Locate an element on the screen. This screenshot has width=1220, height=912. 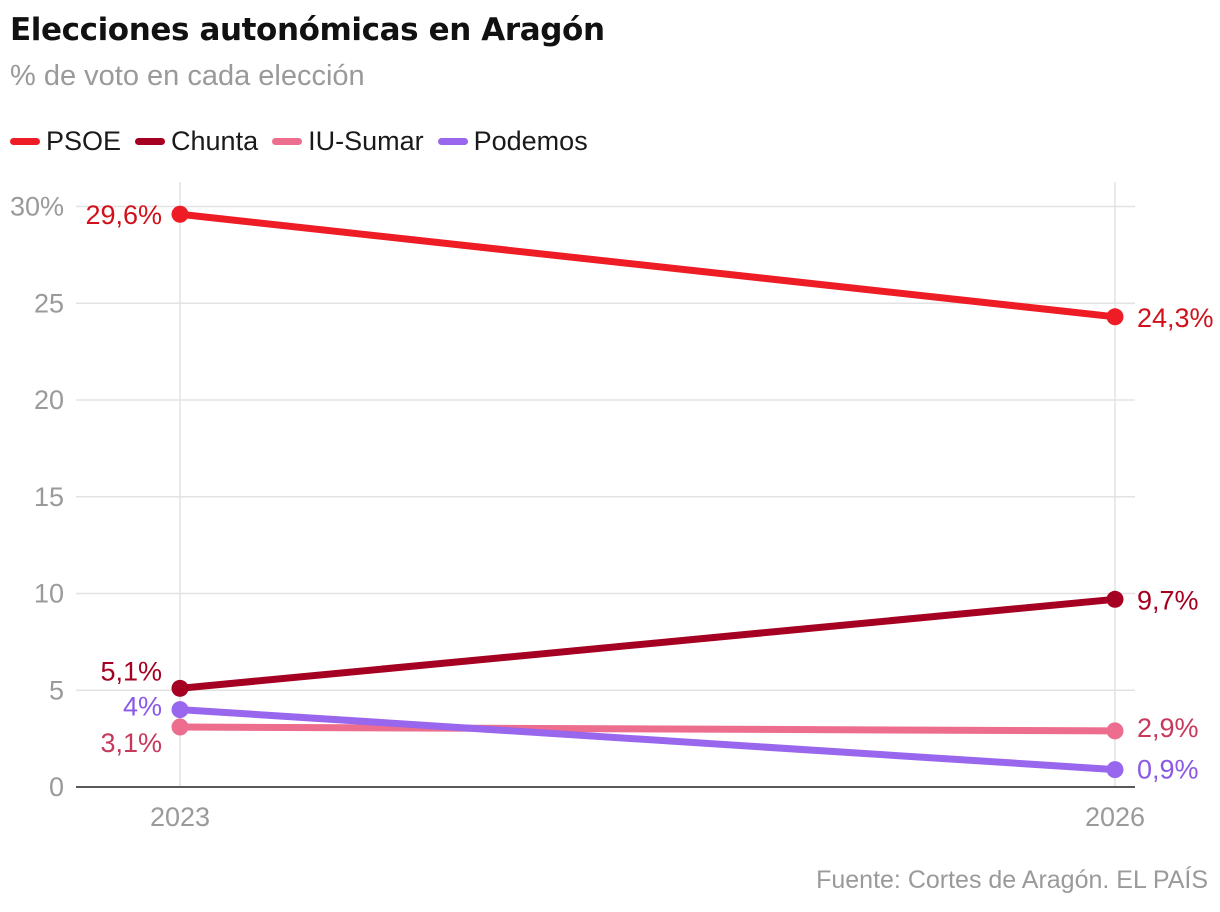
chart-title: Elecciones autonómicas en Aragón is located at coordinates (307, 30).